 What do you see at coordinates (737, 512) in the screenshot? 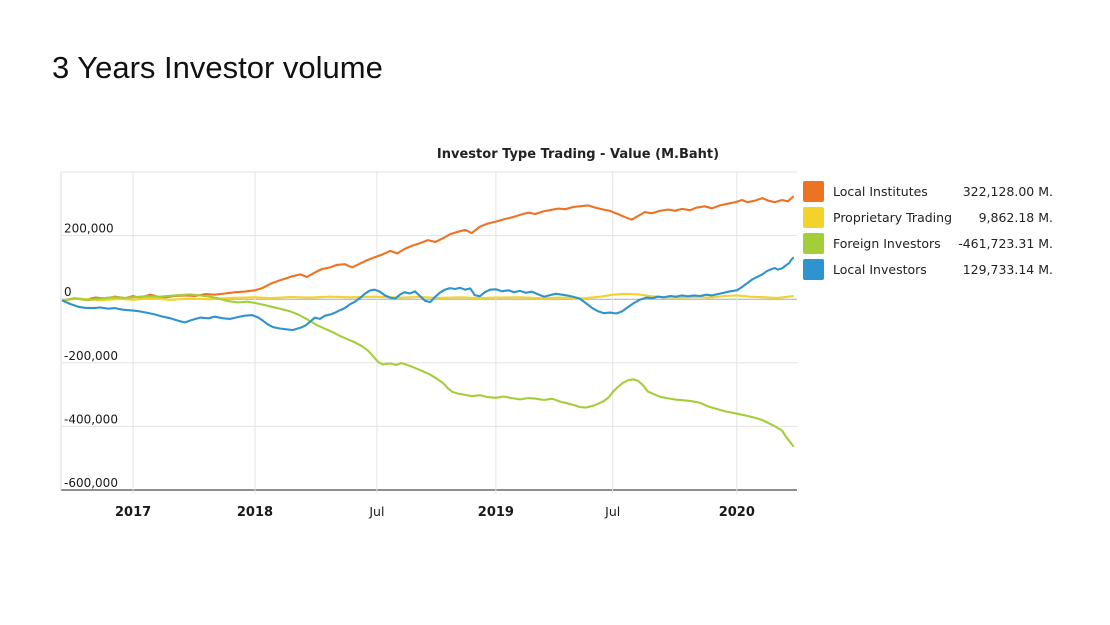
I see `x-tick-label: 2020` at bounding box center [737, 512].